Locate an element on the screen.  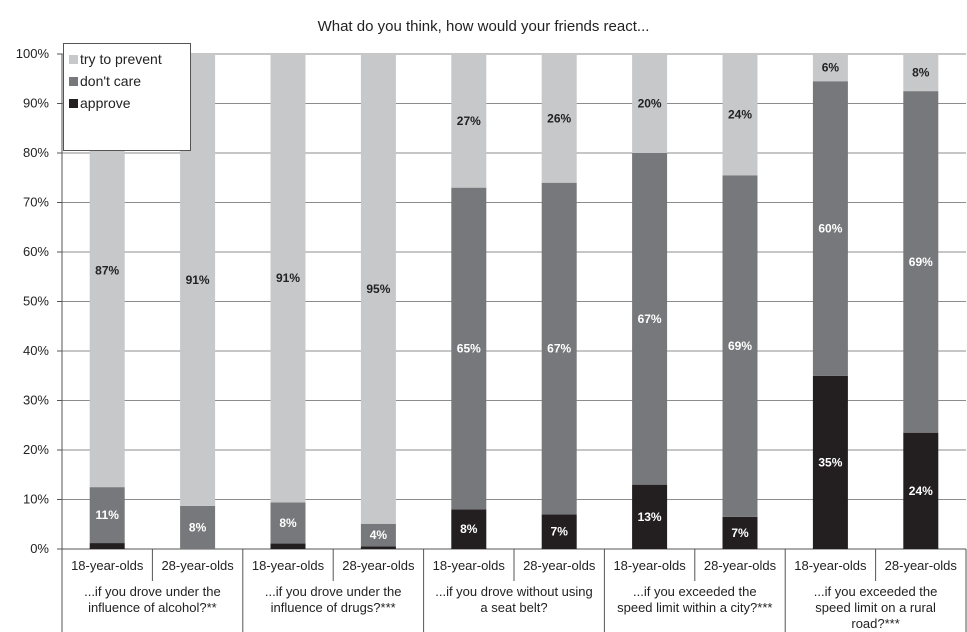
data-label: 95% is located at coordinates (378, 289).